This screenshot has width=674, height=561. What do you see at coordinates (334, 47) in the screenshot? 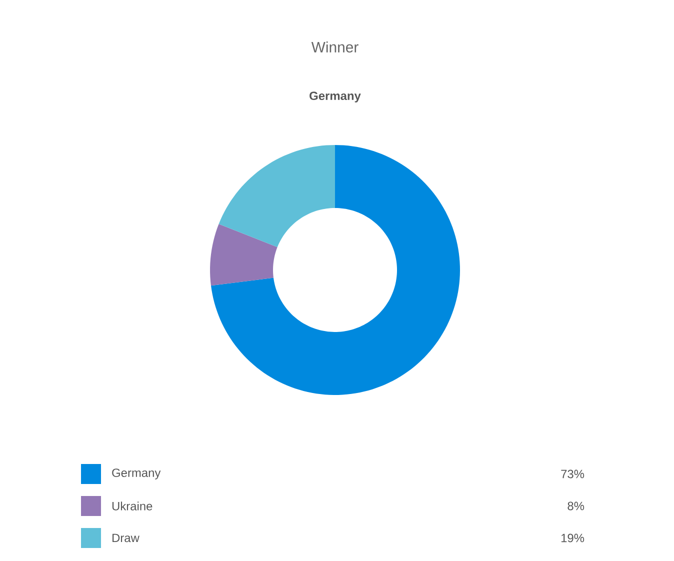
I see `chart-title: Winner` at bounding box center [334, 47].